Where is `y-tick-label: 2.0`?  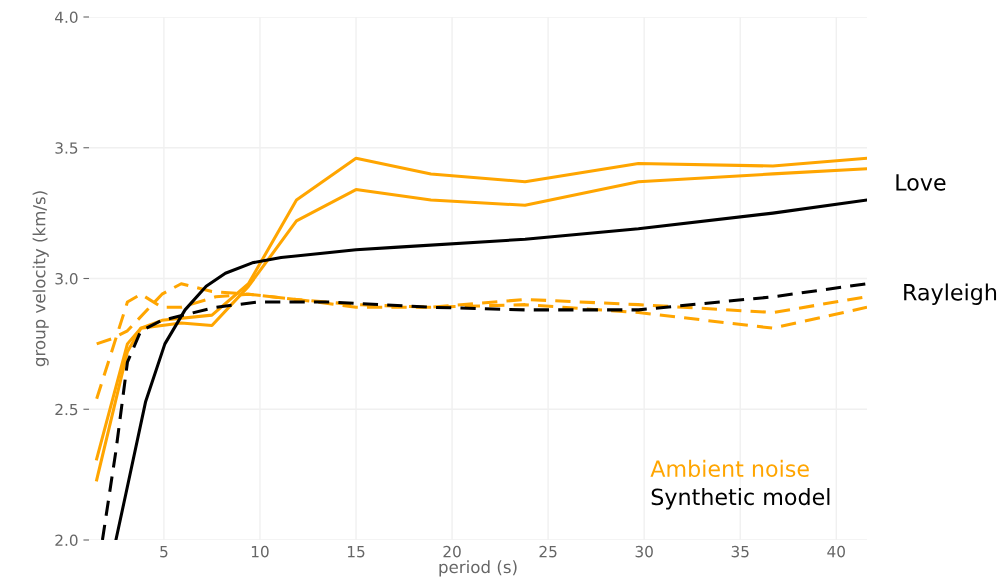 y-tick-label: 2.0 is located at coordinates (66, 540).